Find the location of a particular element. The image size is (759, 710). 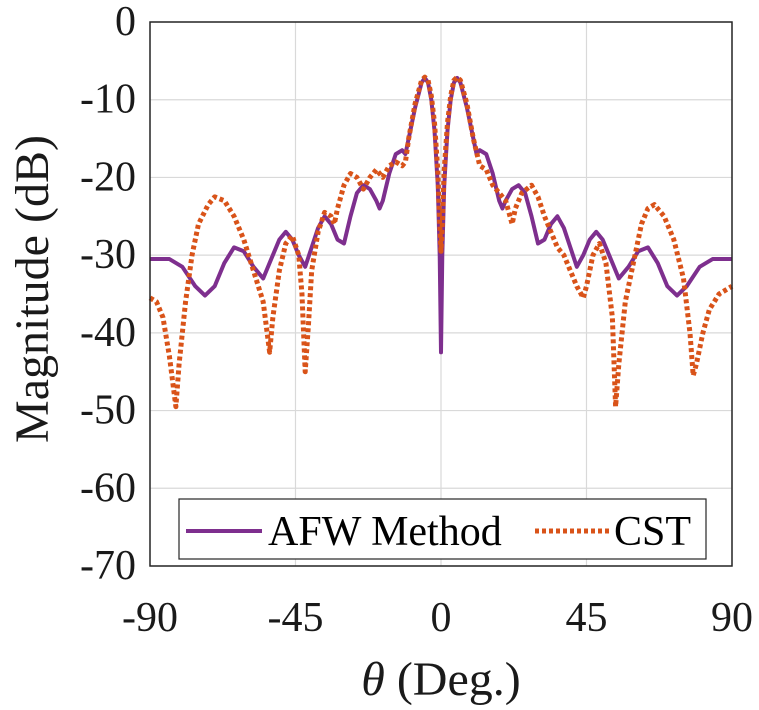

y-axis-title: Magnitude (dB) is located at coordinates (32, 289).